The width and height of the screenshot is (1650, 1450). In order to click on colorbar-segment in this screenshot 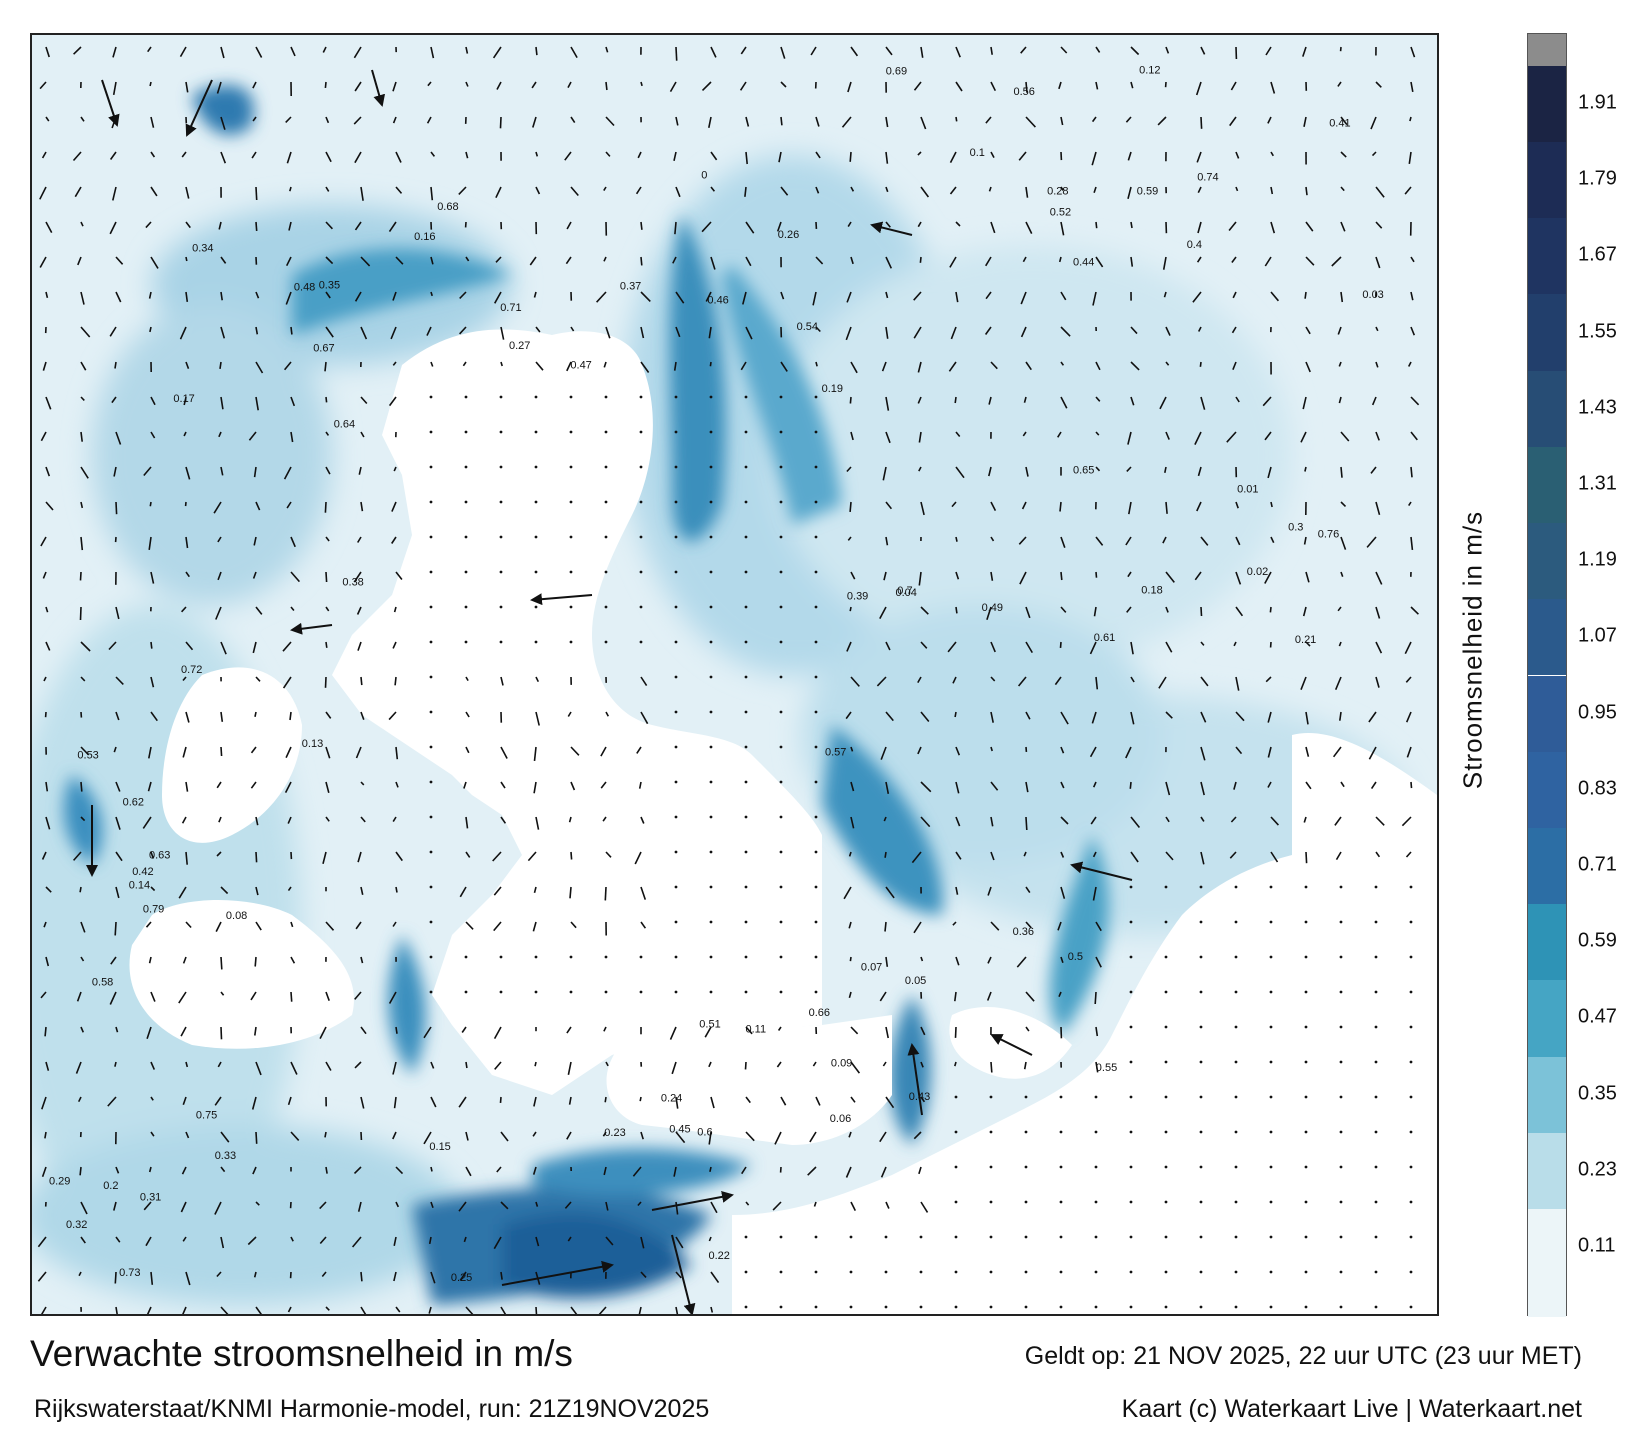, I will do `click(1547, 789)`.